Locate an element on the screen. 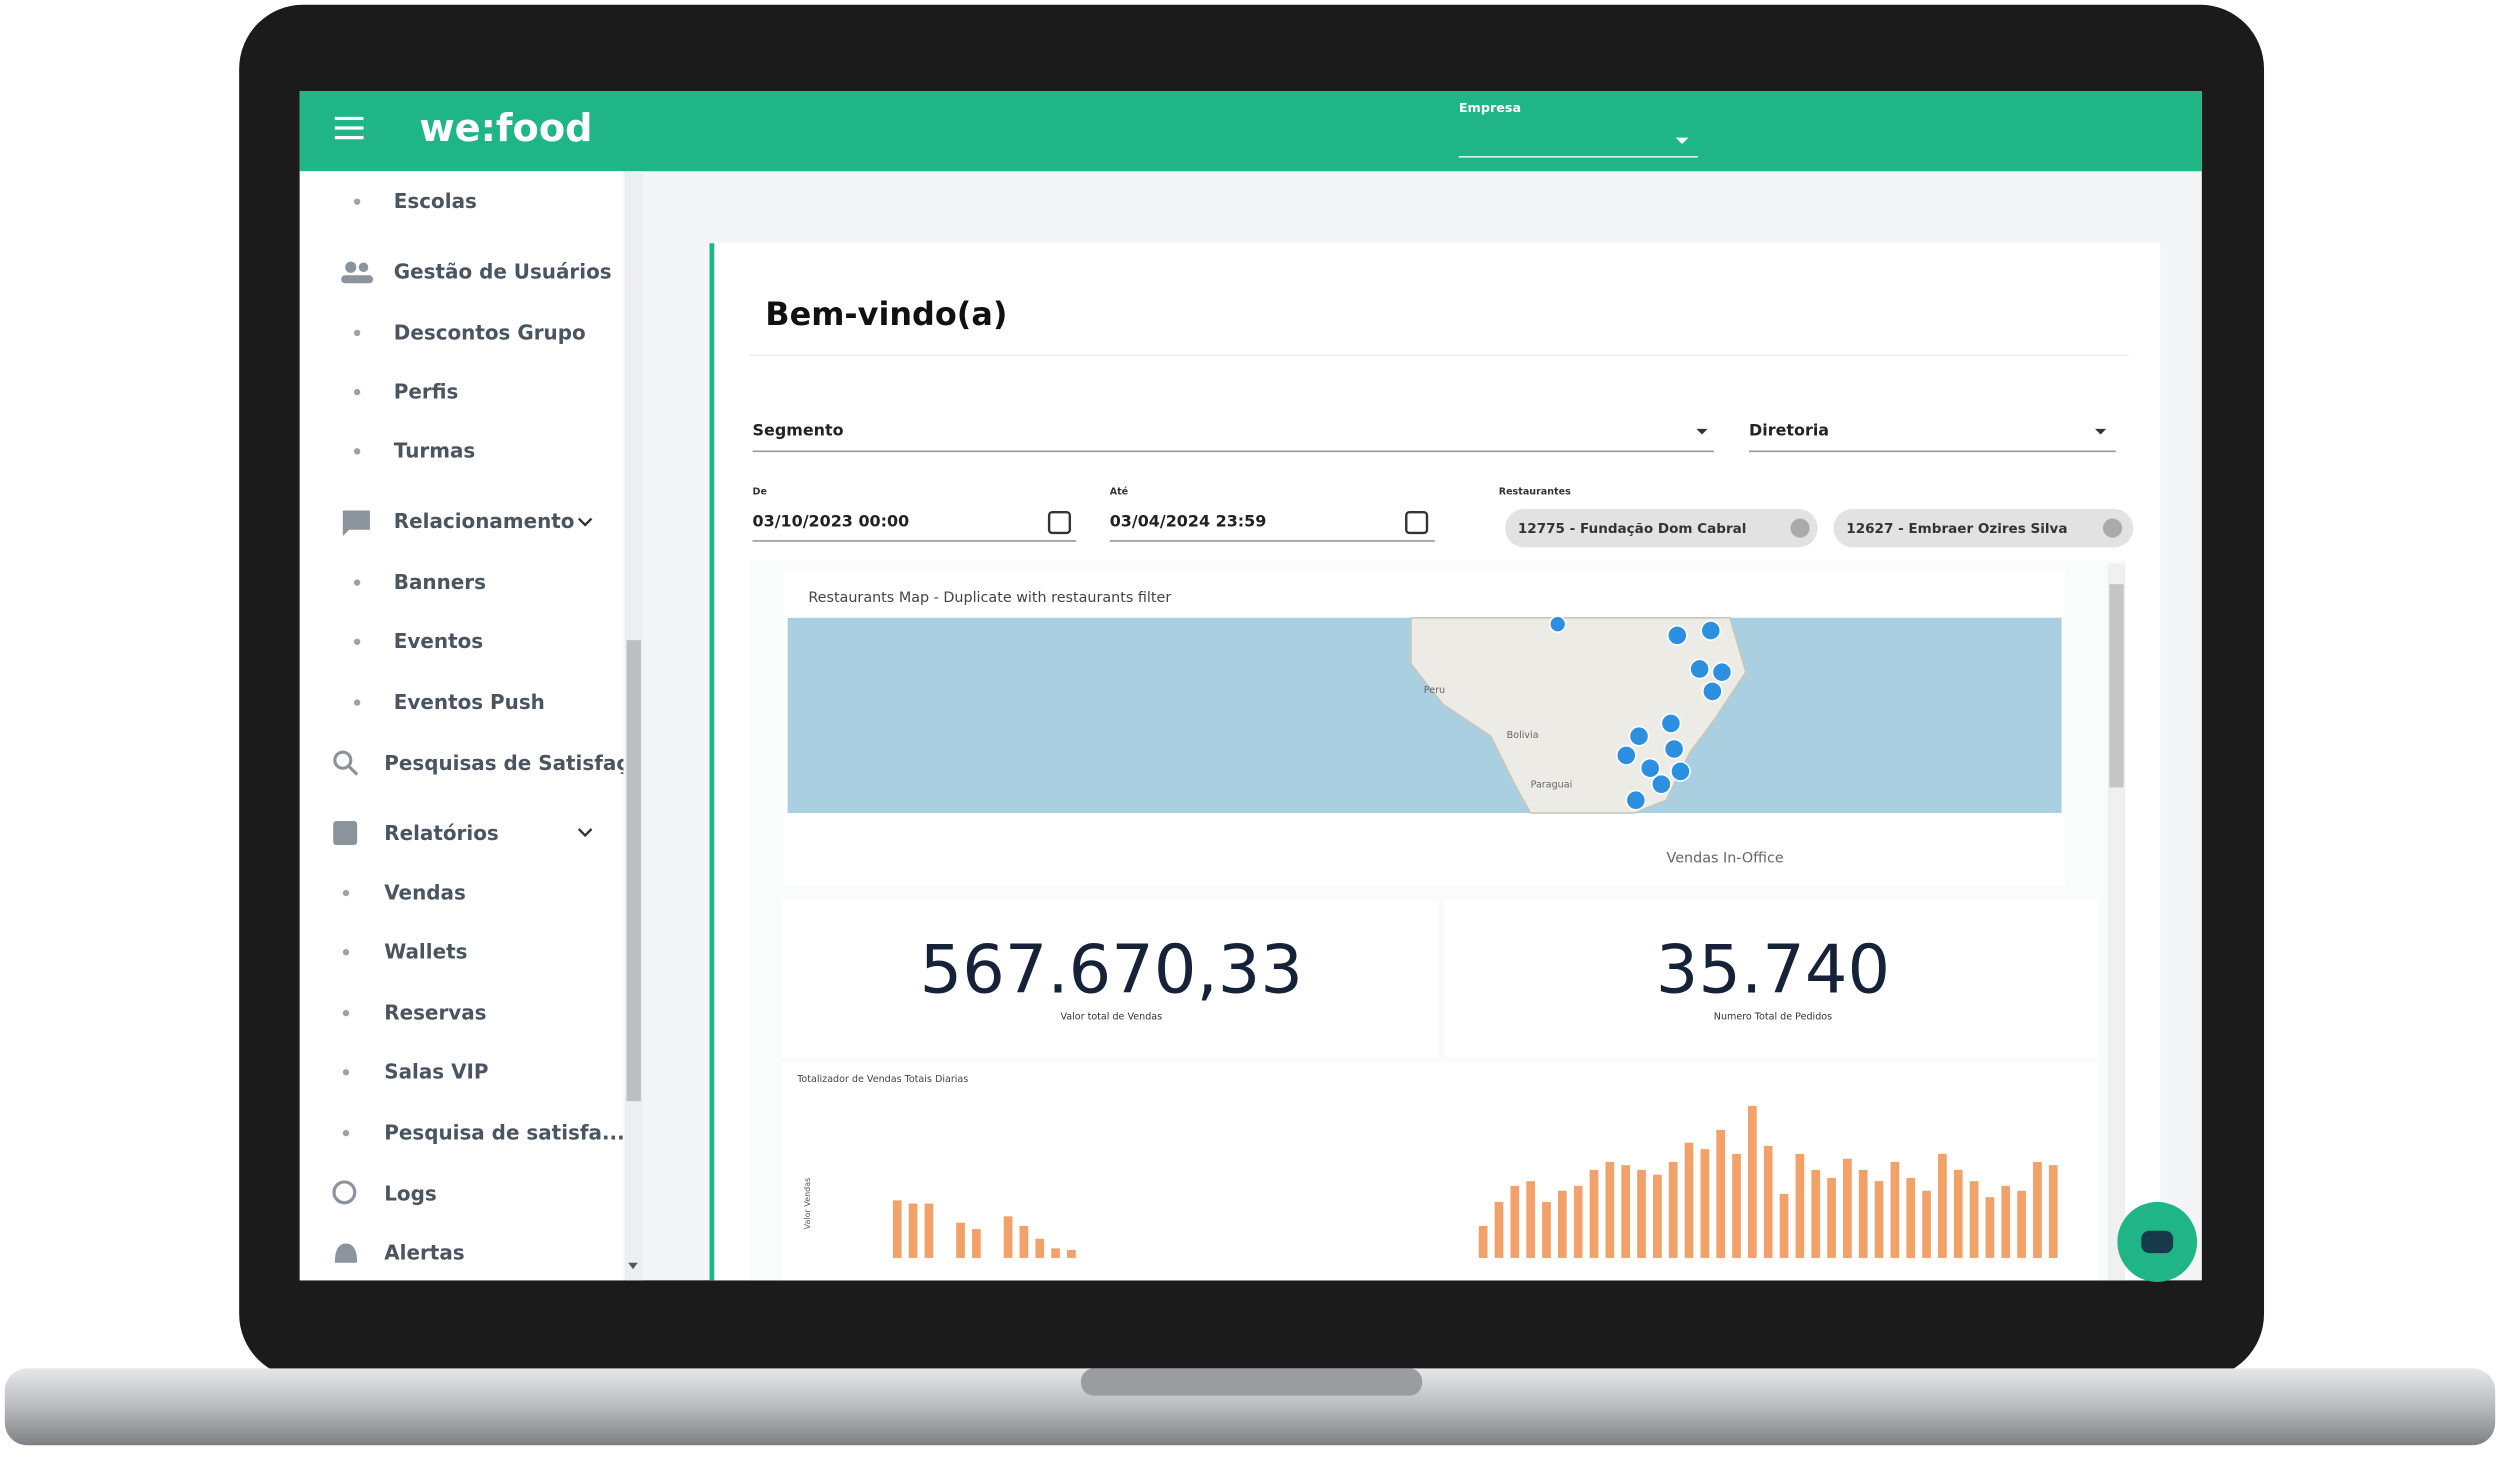  menu-item: Gestão de Usuários is located at coordinates (503, 271).